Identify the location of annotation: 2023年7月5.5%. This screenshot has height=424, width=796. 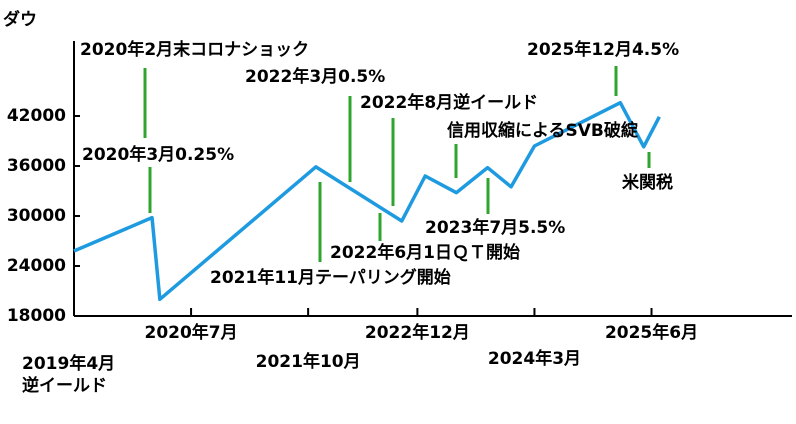
(495, 227).